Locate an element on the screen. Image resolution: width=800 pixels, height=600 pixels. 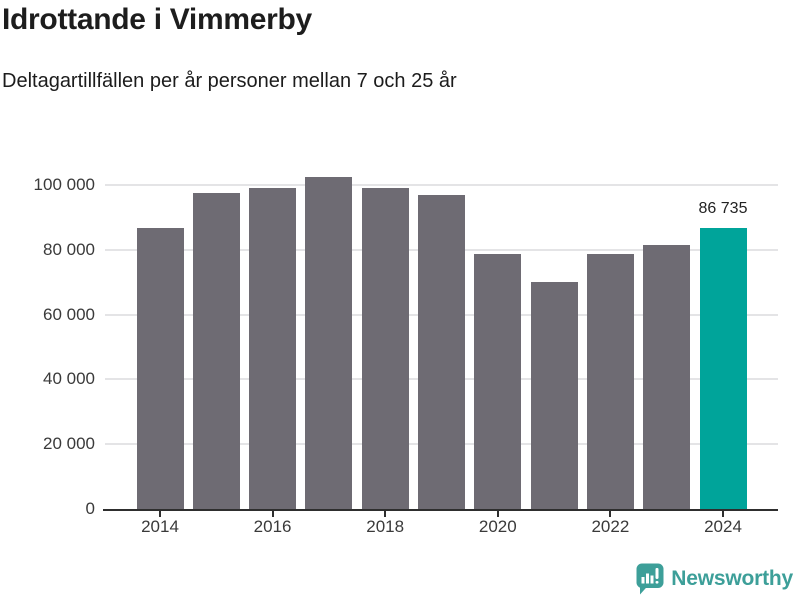
x-axis-tick-label: 2016 is located at coordinates (272, 526).